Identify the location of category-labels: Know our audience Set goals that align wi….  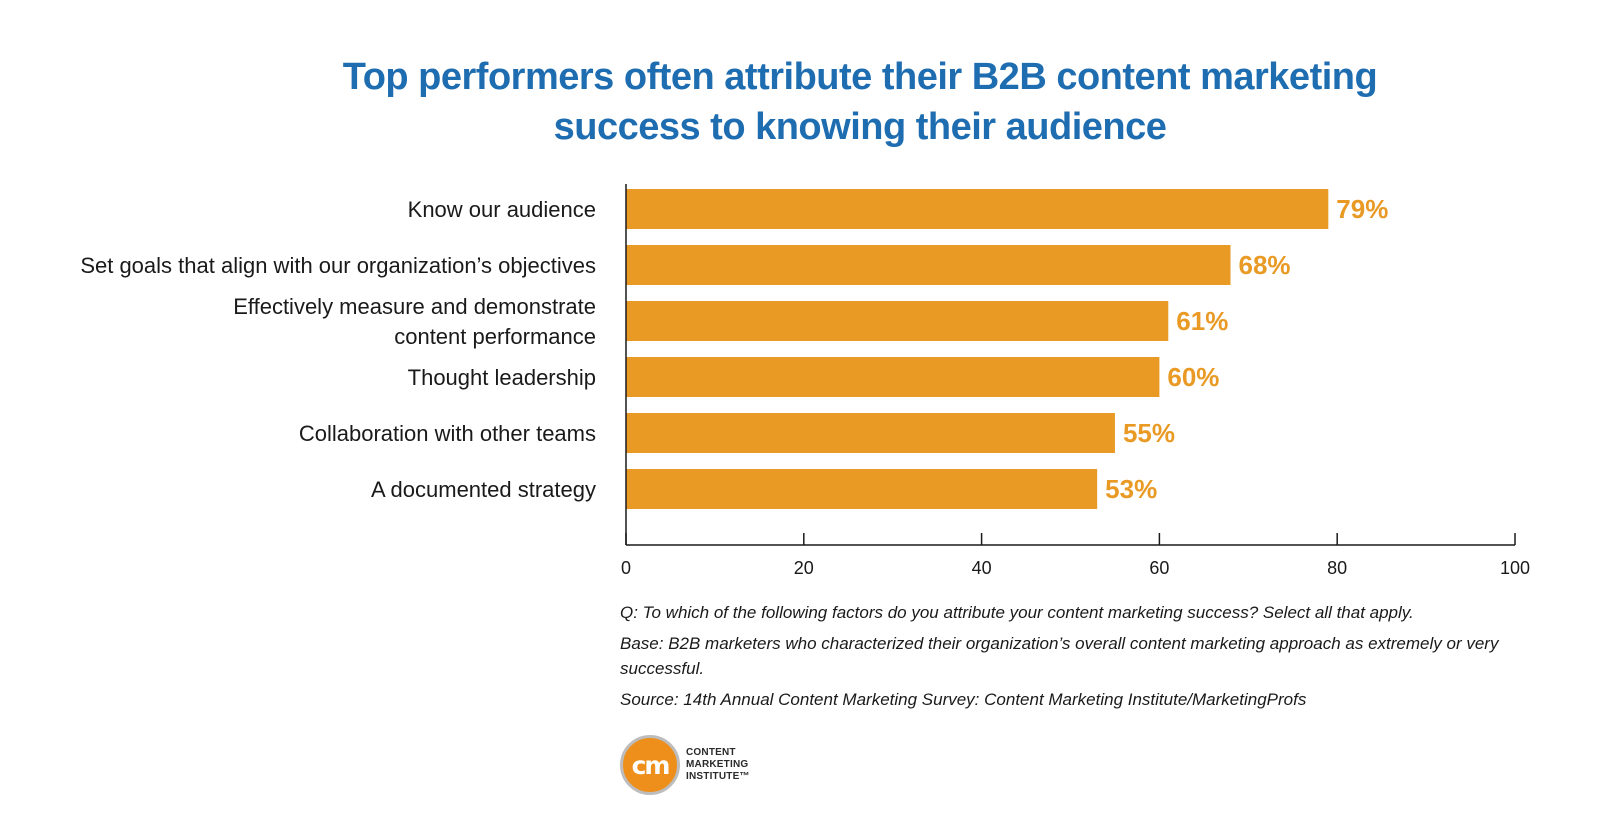
(338, 349).